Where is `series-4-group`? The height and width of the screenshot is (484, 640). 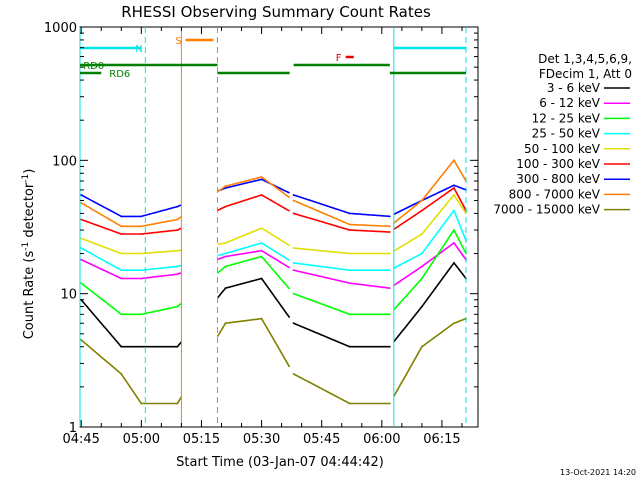
series-4-group is located at coordinates (273, 224).